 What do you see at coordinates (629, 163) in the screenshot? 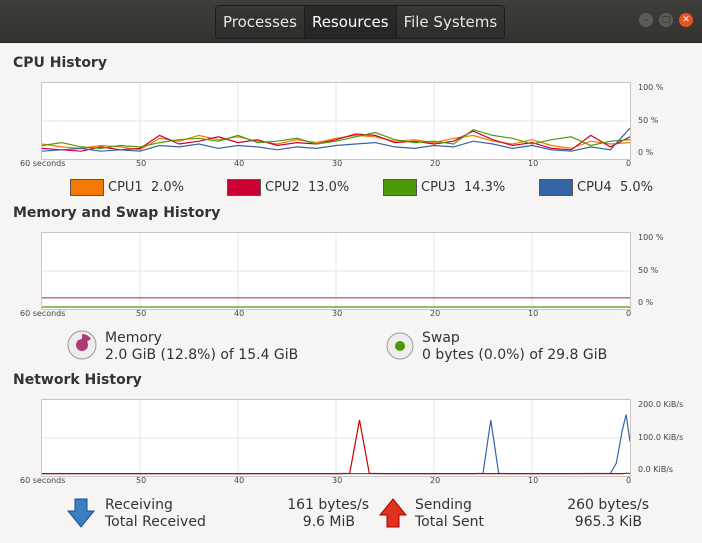
I see `cpu-x-tick-0: 0` at bounding box center [629, 163].